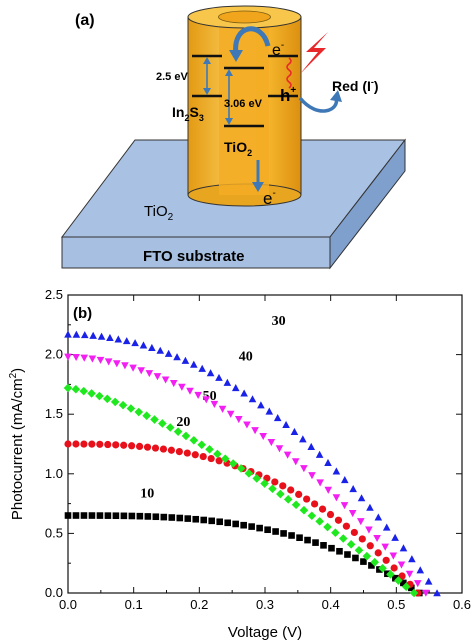  Describe the element at coordinates (199, 604) in the screenshot. I see `x-tick-label: 0.2` at that location.